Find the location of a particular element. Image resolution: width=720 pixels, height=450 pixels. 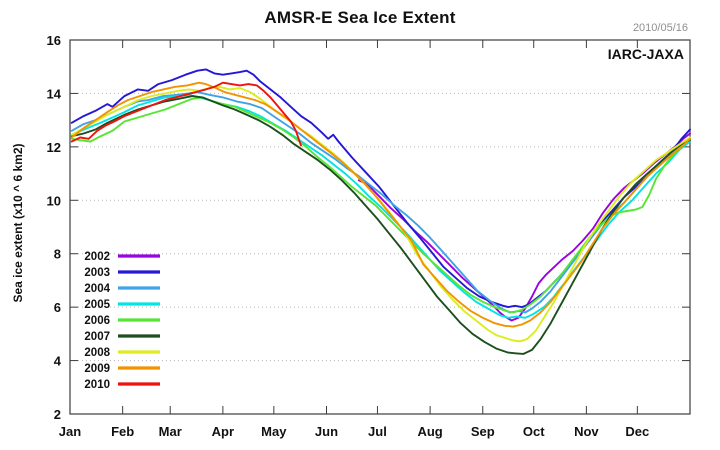

date-label: 2010/05/16 is located at coordinates (660, 28).